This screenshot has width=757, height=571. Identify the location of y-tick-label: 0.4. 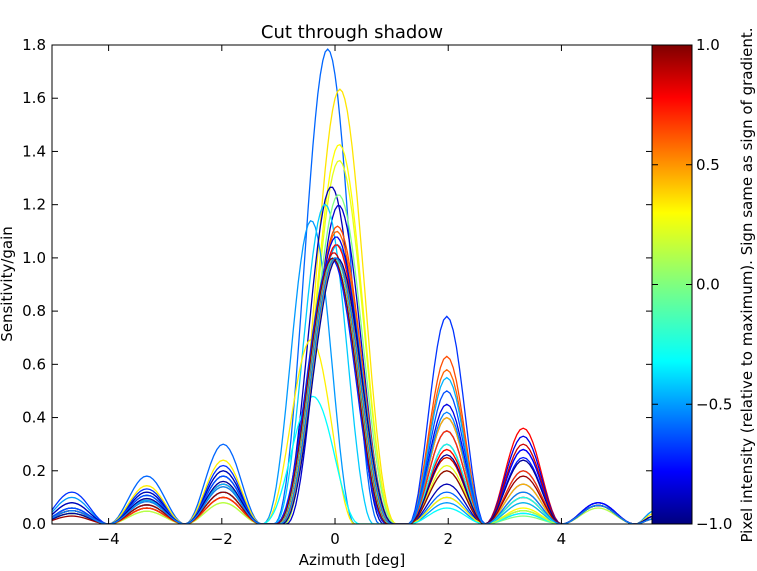
(34, 418).